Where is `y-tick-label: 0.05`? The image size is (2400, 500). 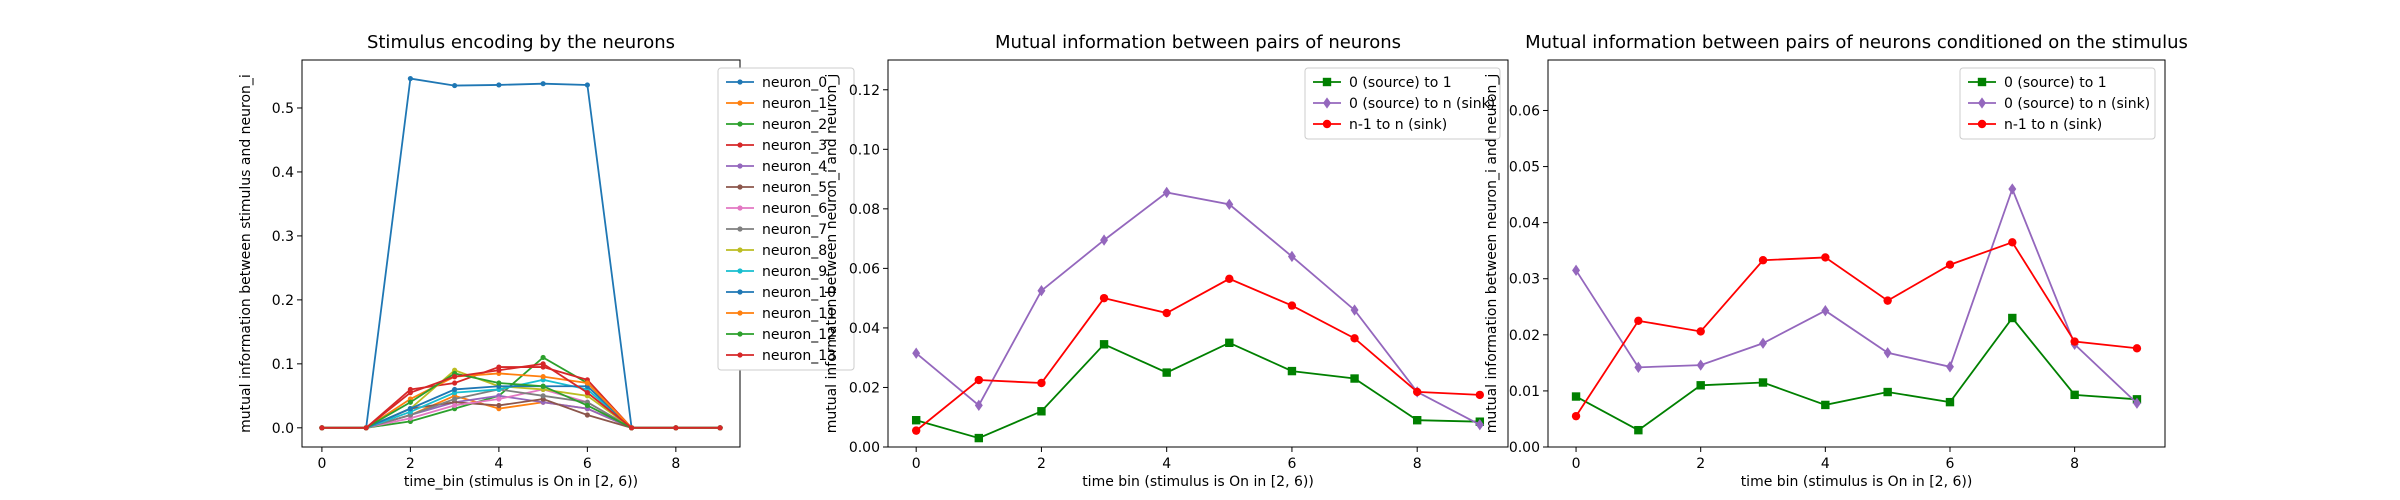
y-tick-label: 0.05 is located at coordinates (1524, 168).